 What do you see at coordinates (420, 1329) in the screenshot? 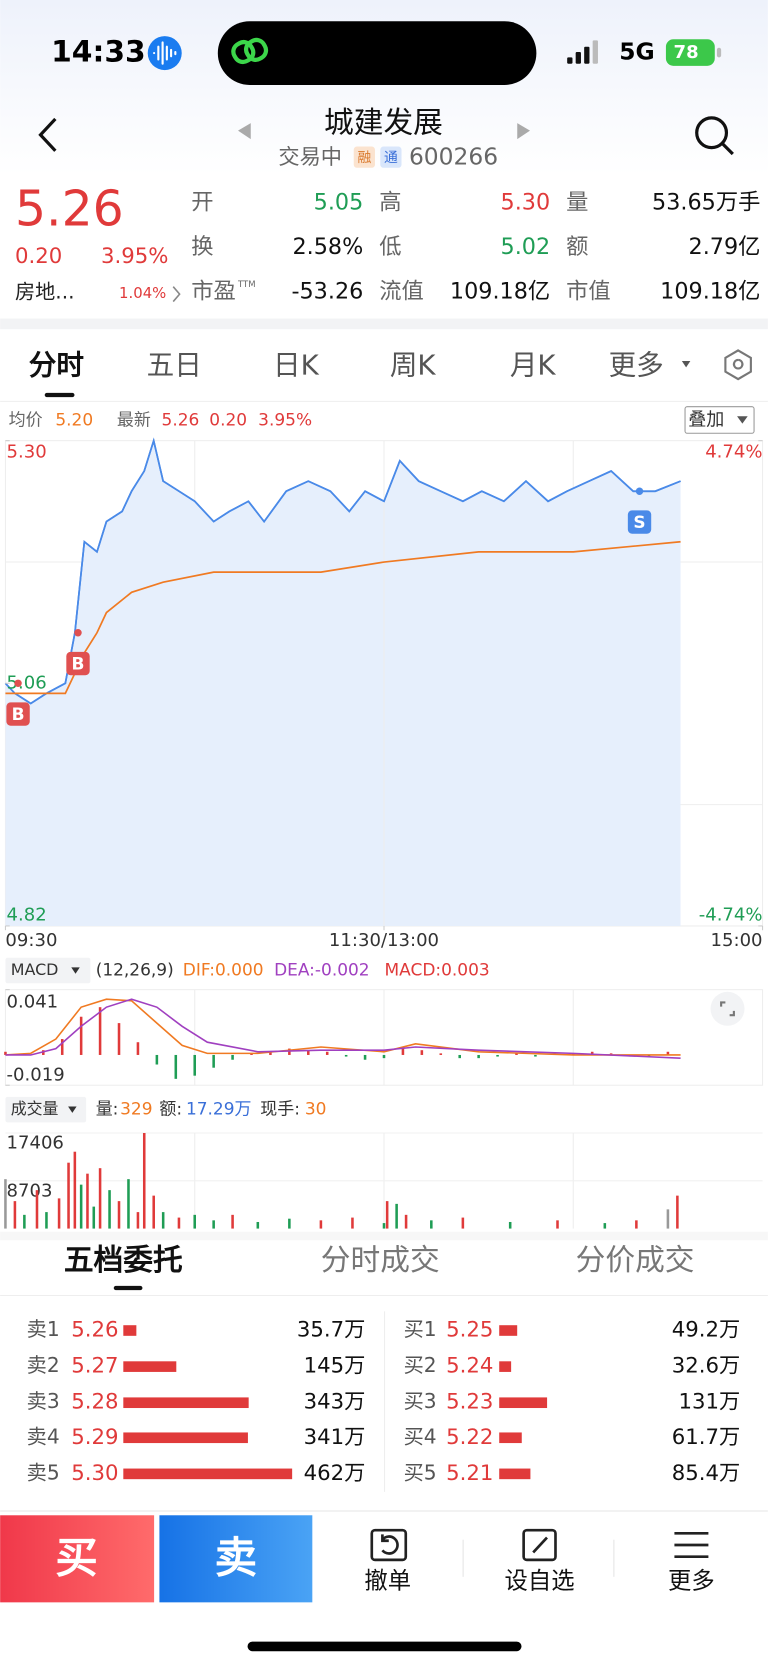
I see `book-label: 买1` at bounding box center [420, 1329].